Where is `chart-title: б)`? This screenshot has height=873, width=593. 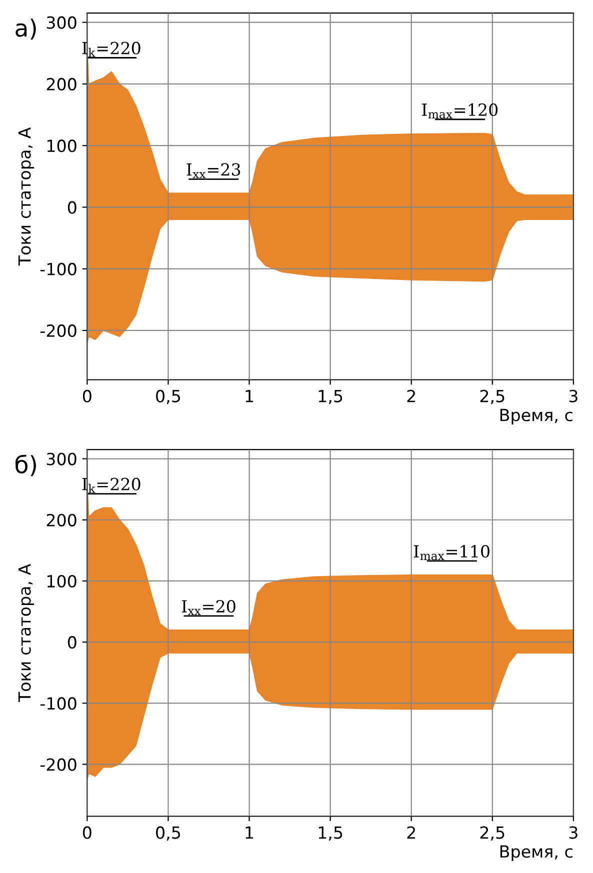 chart-title: б) is located at coordinates (26, 465).